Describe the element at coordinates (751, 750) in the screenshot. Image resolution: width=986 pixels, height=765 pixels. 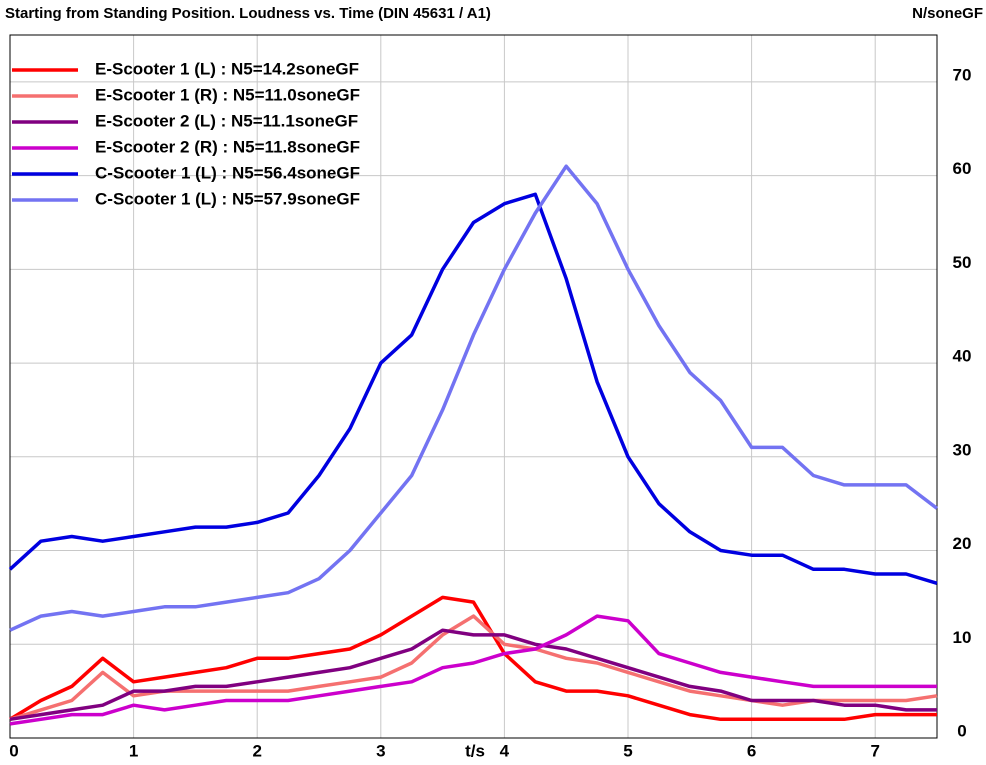
I see `x-tick-label: 6` at that location.